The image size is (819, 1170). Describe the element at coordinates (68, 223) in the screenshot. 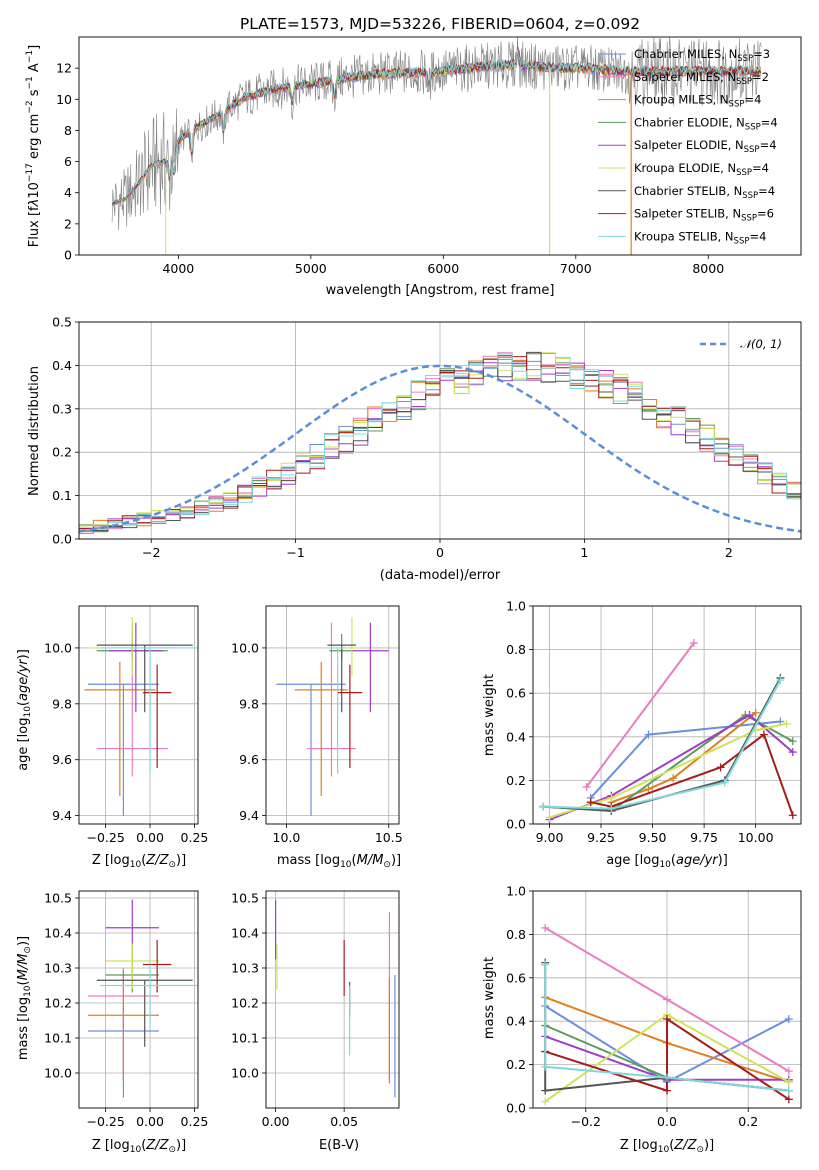

I see `y-tick-label: 2` at that location.